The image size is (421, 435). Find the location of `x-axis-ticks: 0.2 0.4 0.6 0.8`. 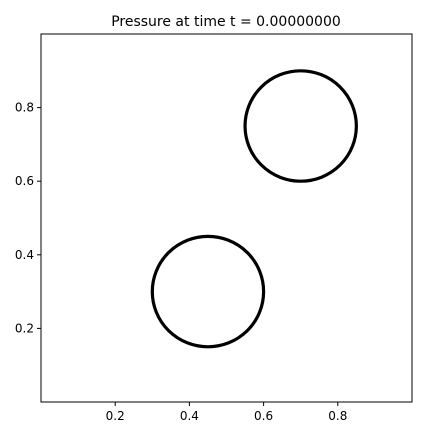

x-axis-ticks: 0.2 0.4 0.6 0.8 is located at coordinates (226, 412).